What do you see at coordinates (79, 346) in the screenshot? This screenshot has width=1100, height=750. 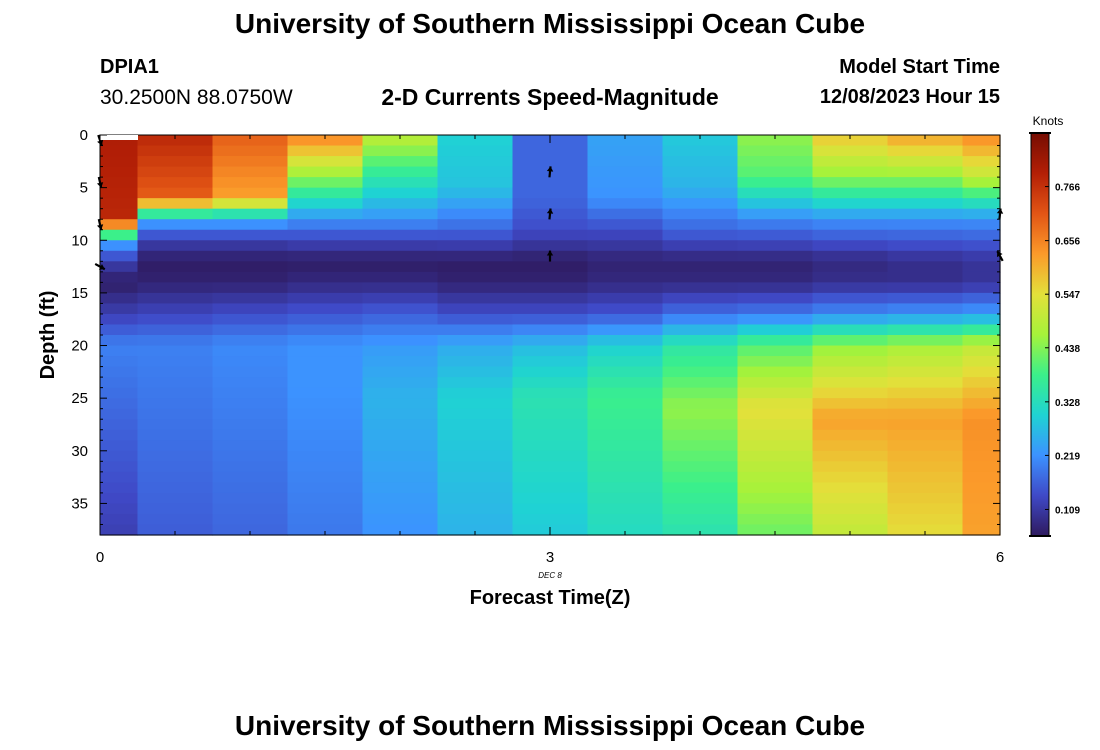 I see `y-tick-label: 20` at bounding box center [79, 346].